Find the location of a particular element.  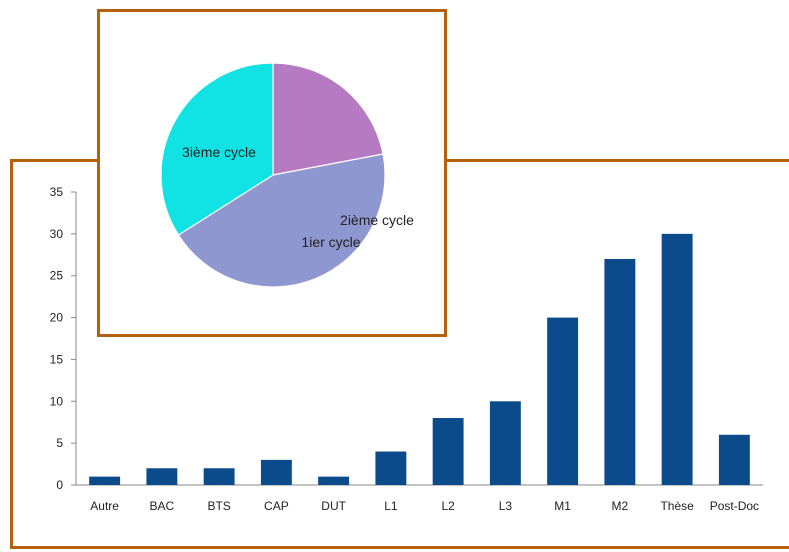

bar-m2 is located at coordinates (620, 371).